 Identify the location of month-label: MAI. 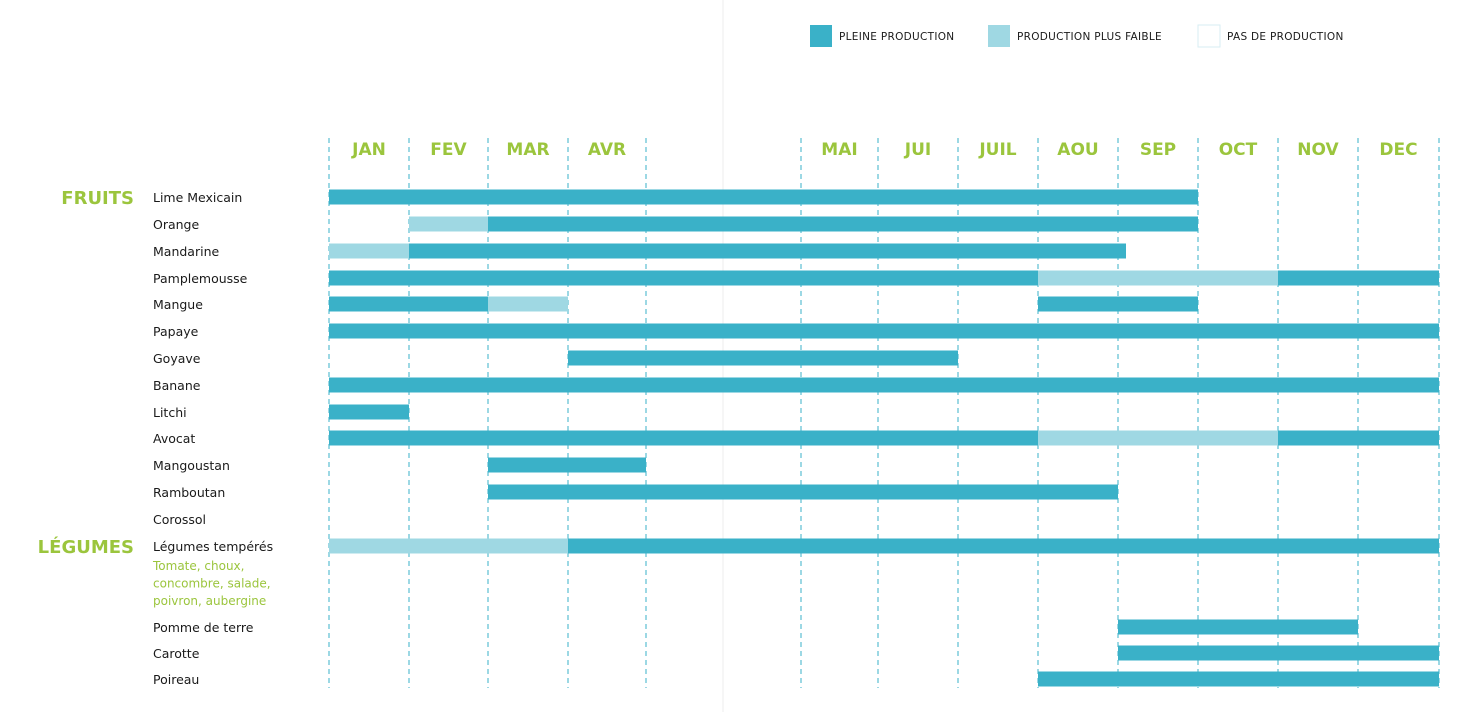
(839, 150).